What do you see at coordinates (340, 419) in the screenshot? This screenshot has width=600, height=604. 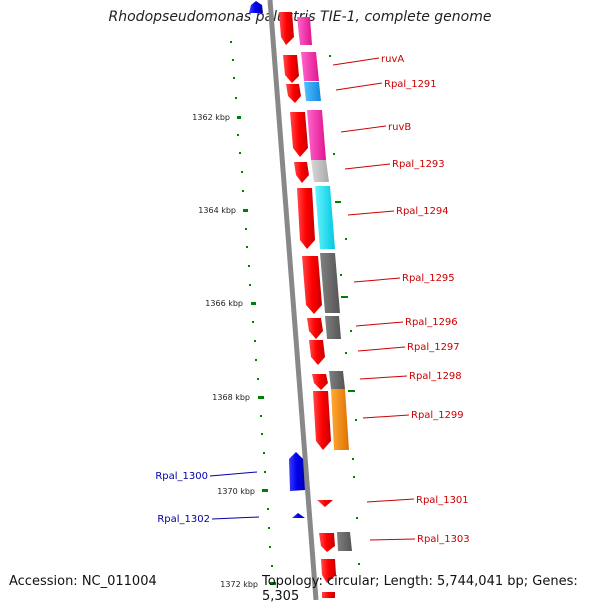 I see `cog-block-orange` at bounding box center [340, 419].